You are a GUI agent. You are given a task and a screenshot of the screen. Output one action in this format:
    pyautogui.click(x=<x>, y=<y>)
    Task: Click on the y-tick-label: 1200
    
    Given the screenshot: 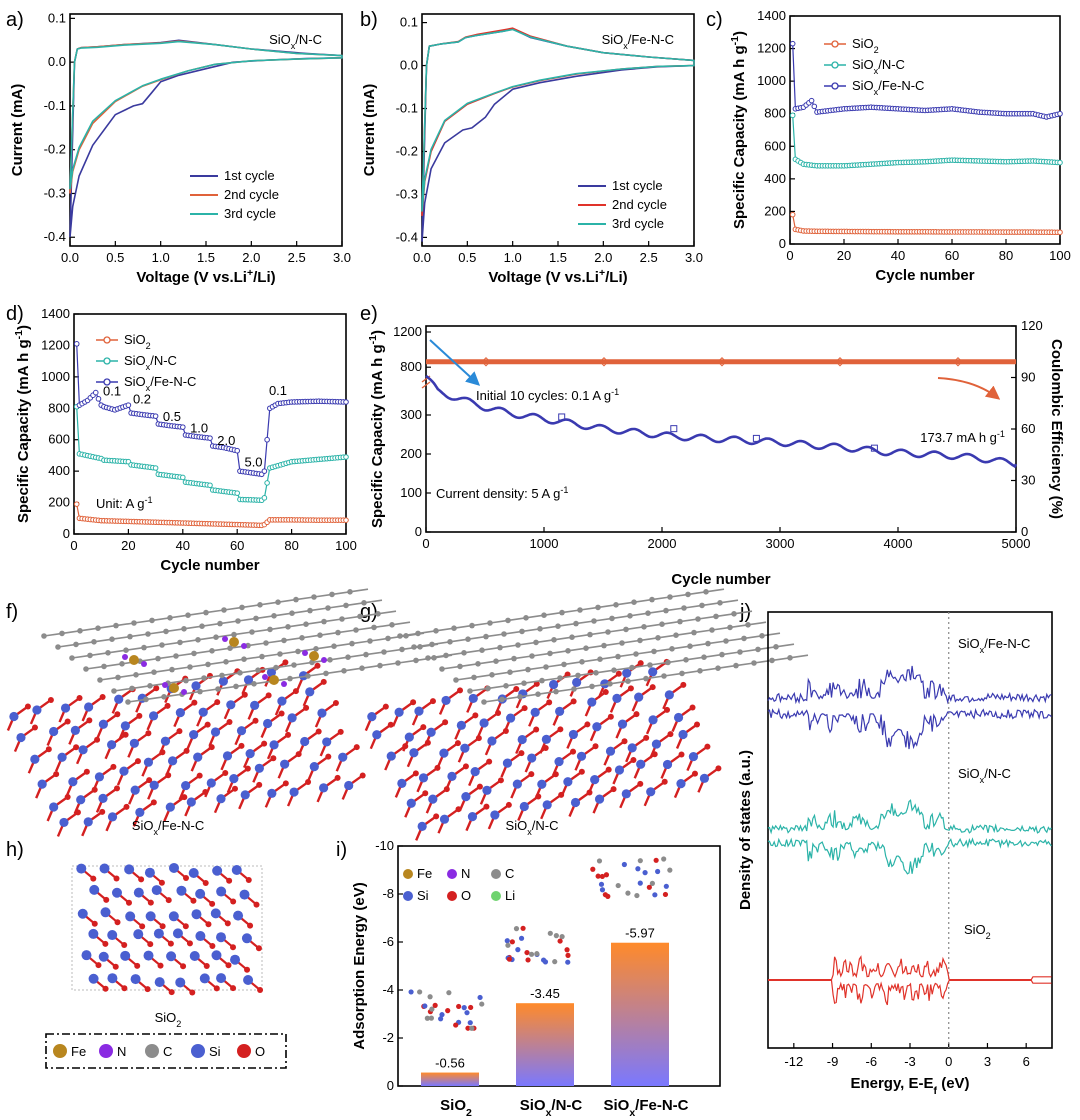 What is the action you would take?
    pyautogui.click(x=771, y=48)
    